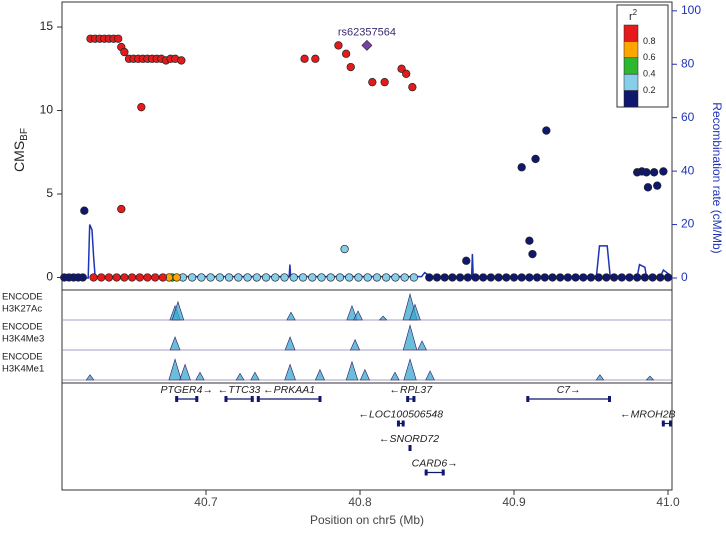  Describe the element at coordinates (367, 251) in the screenshot. I see `recombination-line` at that location.